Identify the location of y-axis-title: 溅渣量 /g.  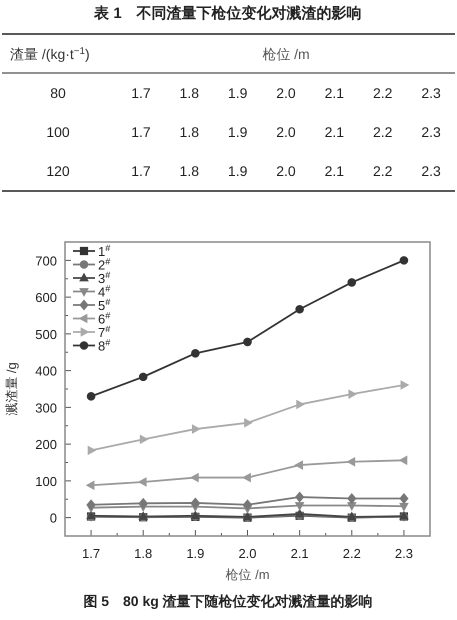
(11, 389).